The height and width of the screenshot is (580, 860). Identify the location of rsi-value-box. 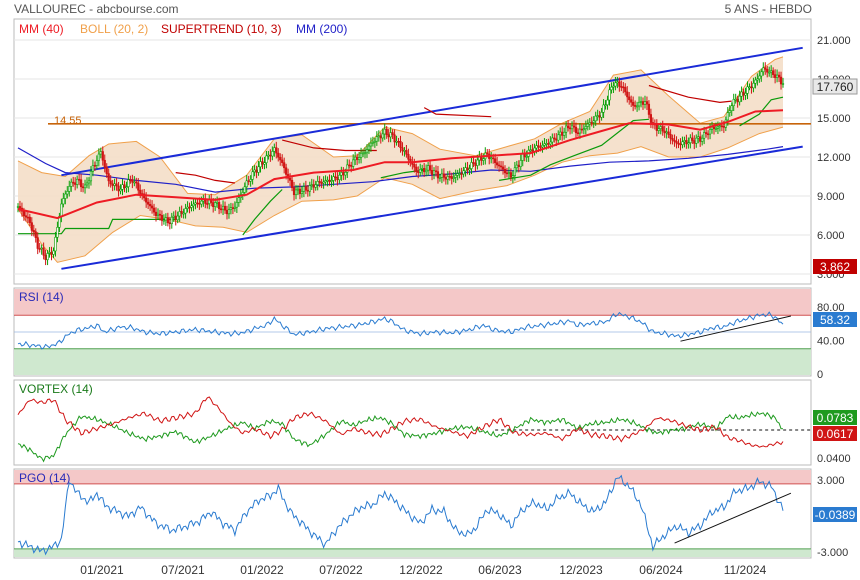
(835, 319).